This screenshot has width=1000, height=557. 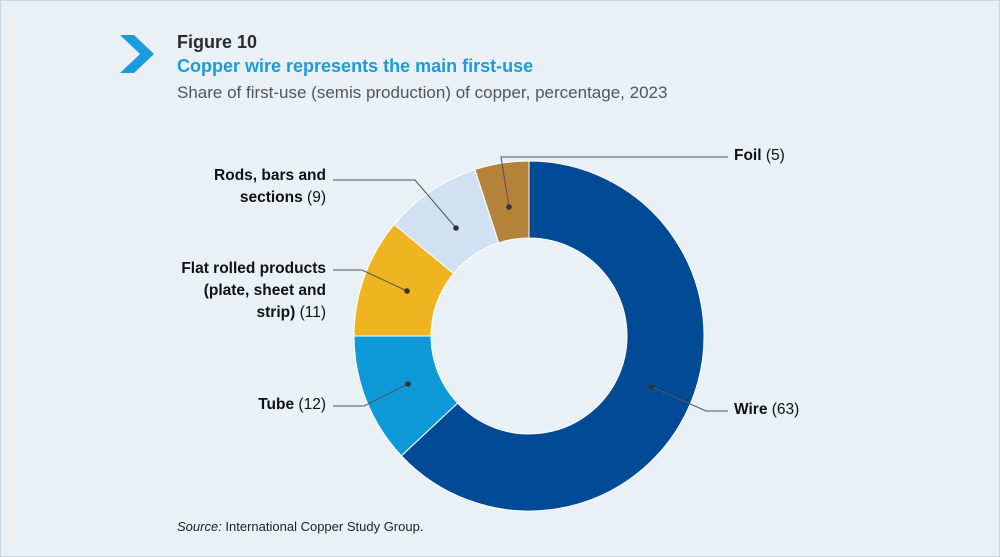 What do you see at coordinates (395, 204) in the screenshot?
I see `leader-line-rods` at bounding box center [395, 204].